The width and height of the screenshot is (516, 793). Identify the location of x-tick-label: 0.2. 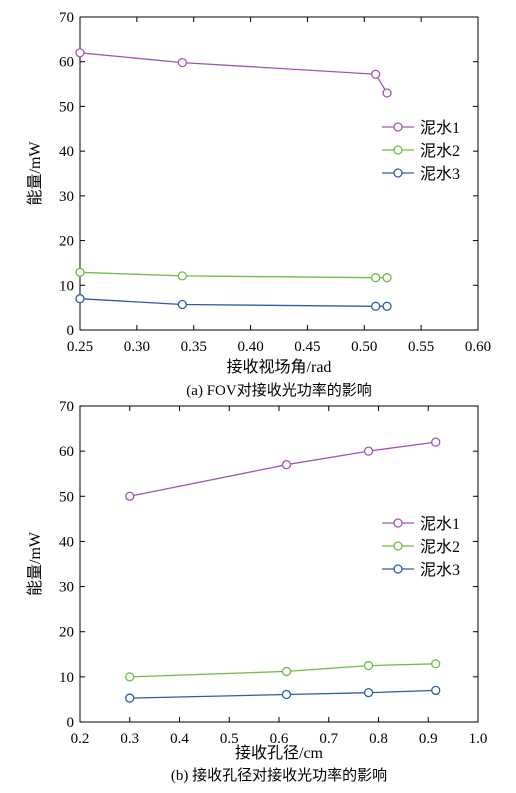
(80, 739).